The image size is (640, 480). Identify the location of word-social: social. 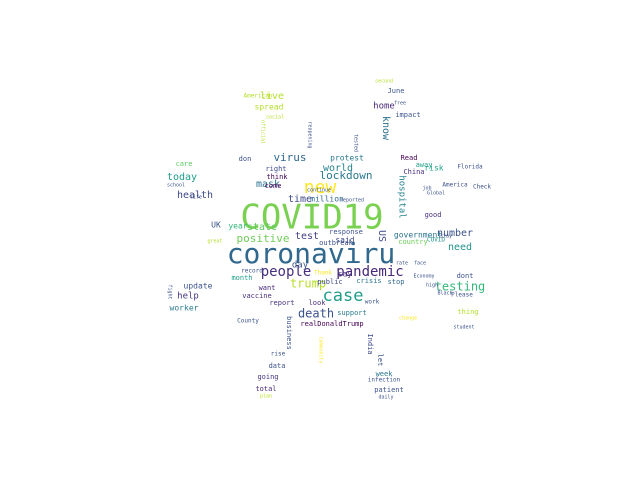
(275, 118).